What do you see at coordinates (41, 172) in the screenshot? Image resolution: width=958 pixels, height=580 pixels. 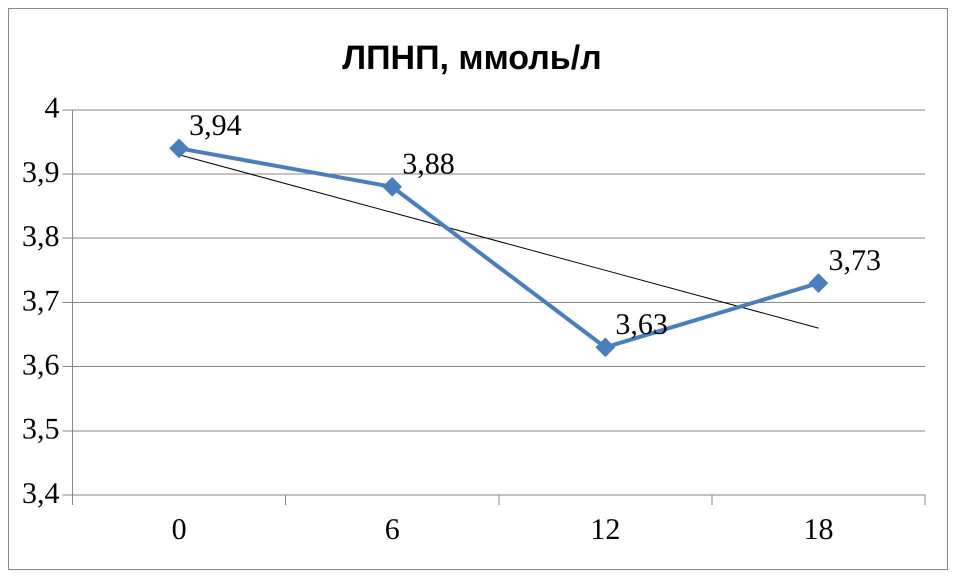 I see `y-tick-label: 3,9` at bounding box center [41, 172].